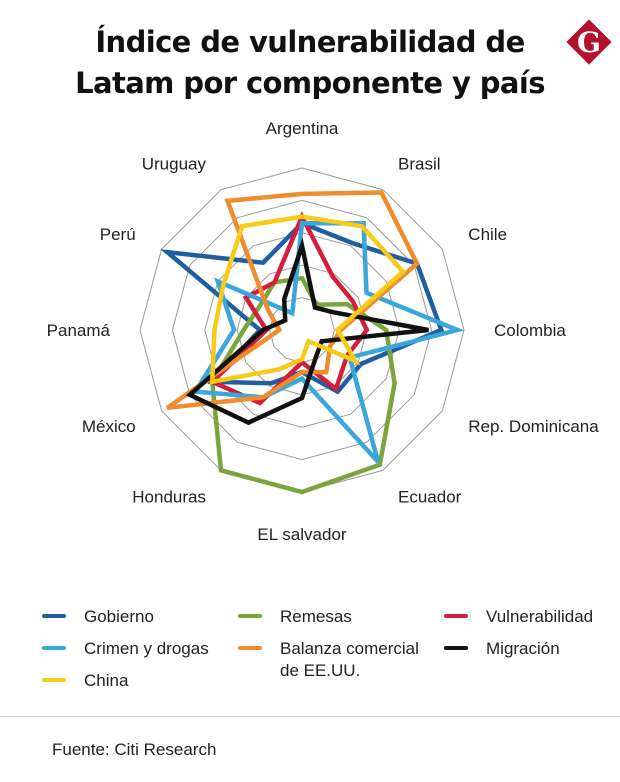 Image resolution: width=620 pixels, height=782 pixels. Describe the element at coordinates (419, 164) in the screenshot. I see `axis-label-brasil: Brasil` at that location.